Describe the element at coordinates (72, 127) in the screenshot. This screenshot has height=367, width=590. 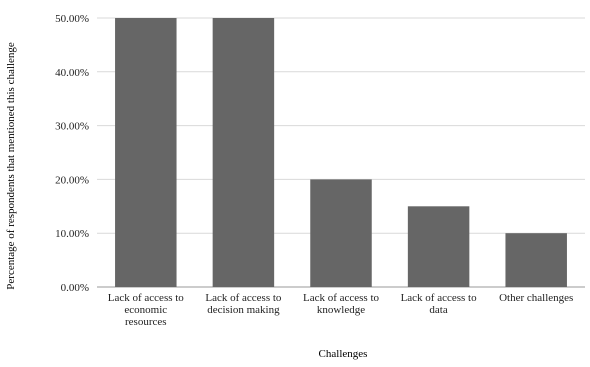
I see `y-tick-label: 30.00%` at that location.